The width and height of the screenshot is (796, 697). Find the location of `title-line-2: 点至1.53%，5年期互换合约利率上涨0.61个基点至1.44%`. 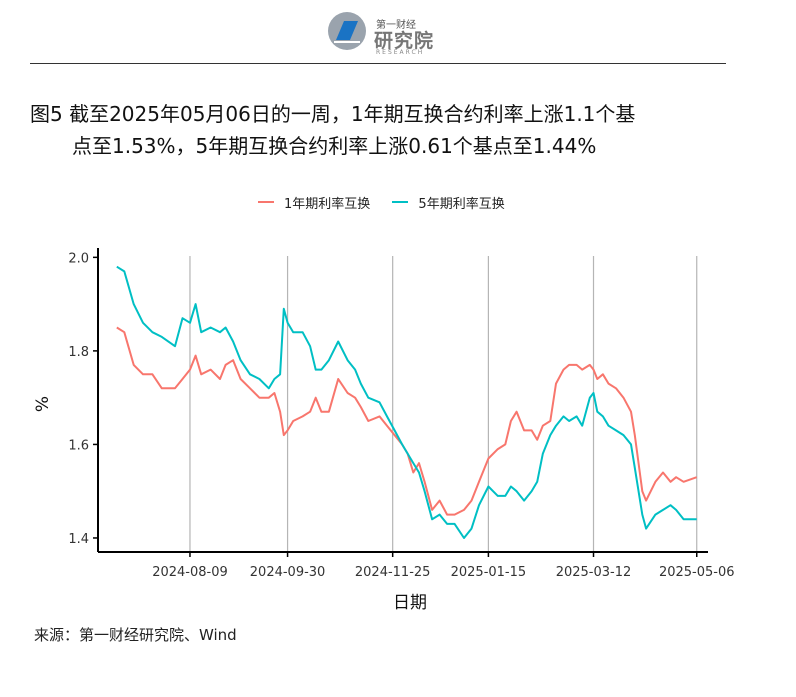

title-line-2: 点至1.53%，5年期互换合约利率上涨0.61个基点至1.44% is located at coordinates (334, 146).